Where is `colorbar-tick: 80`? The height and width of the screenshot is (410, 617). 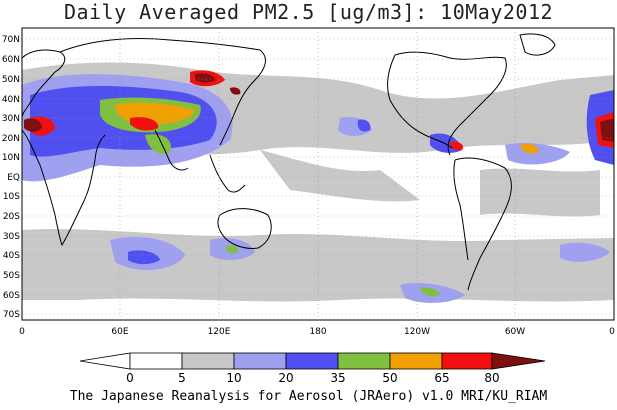 colorbar-tick: 80 is located at coordinates (491, 378).